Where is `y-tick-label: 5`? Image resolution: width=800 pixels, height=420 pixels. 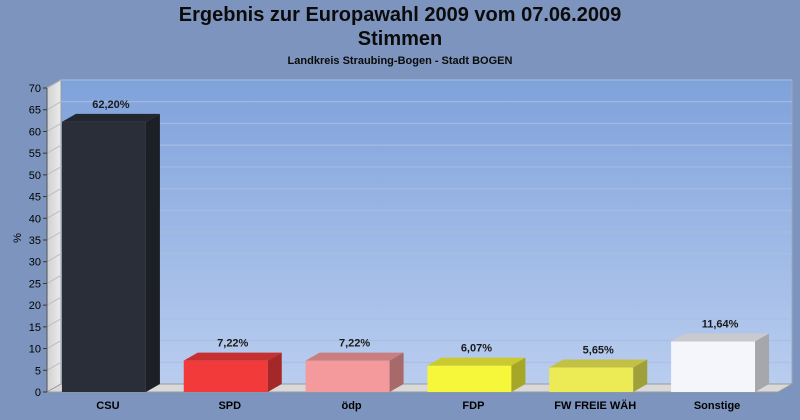 y-tick-label: 5 is located at coordinates (38, 371).